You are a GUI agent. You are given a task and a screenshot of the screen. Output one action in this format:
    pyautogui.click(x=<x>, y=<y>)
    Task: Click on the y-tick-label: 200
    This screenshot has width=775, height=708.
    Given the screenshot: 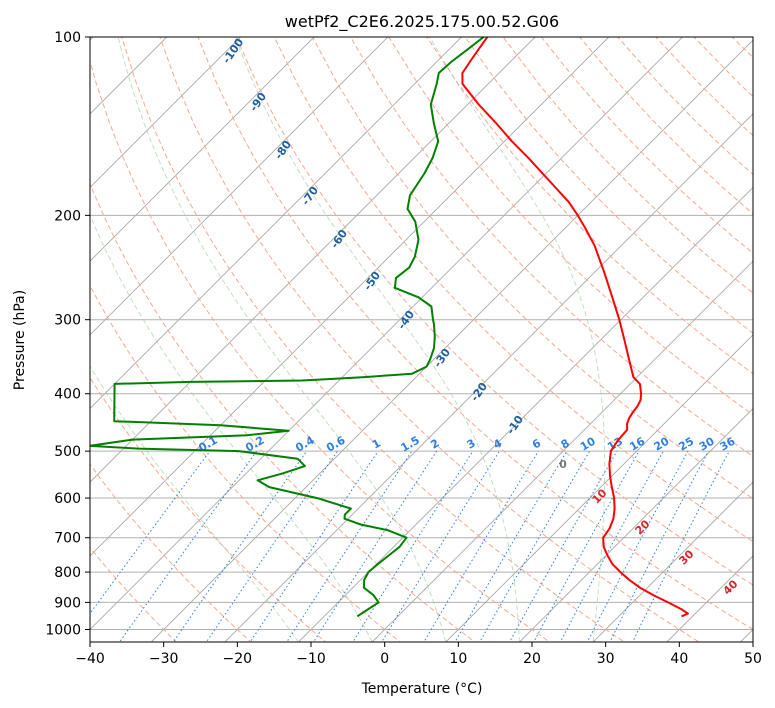 What is the action you would take?
    pyautogui.click(x=67, y=216)
    